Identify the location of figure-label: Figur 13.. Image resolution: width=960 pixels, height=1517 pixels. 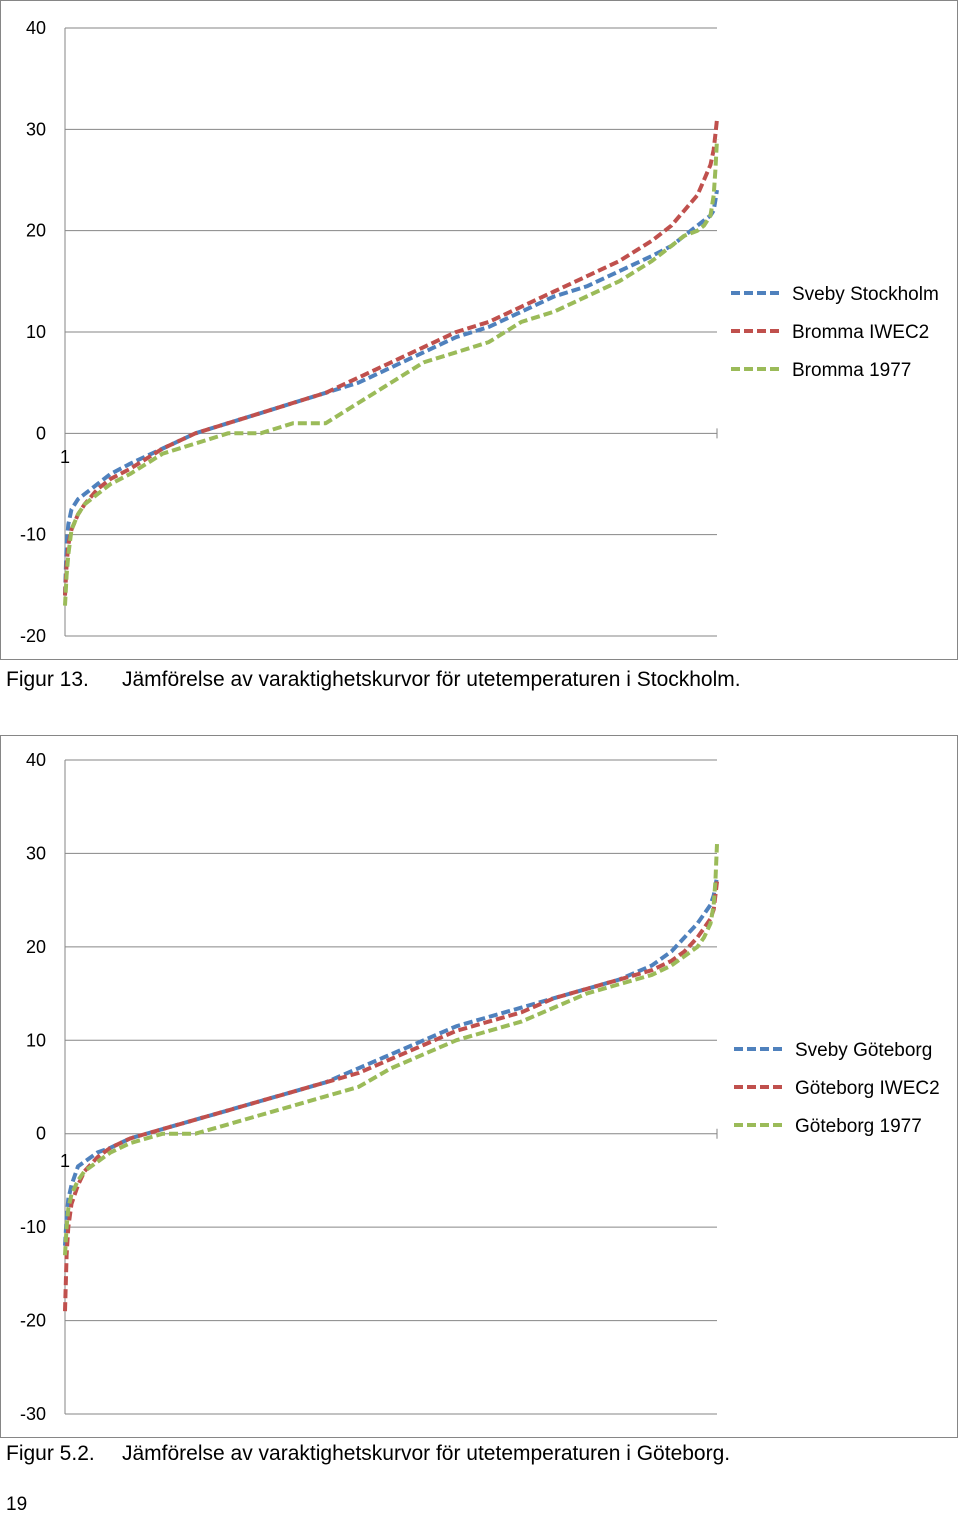
(47, 679).